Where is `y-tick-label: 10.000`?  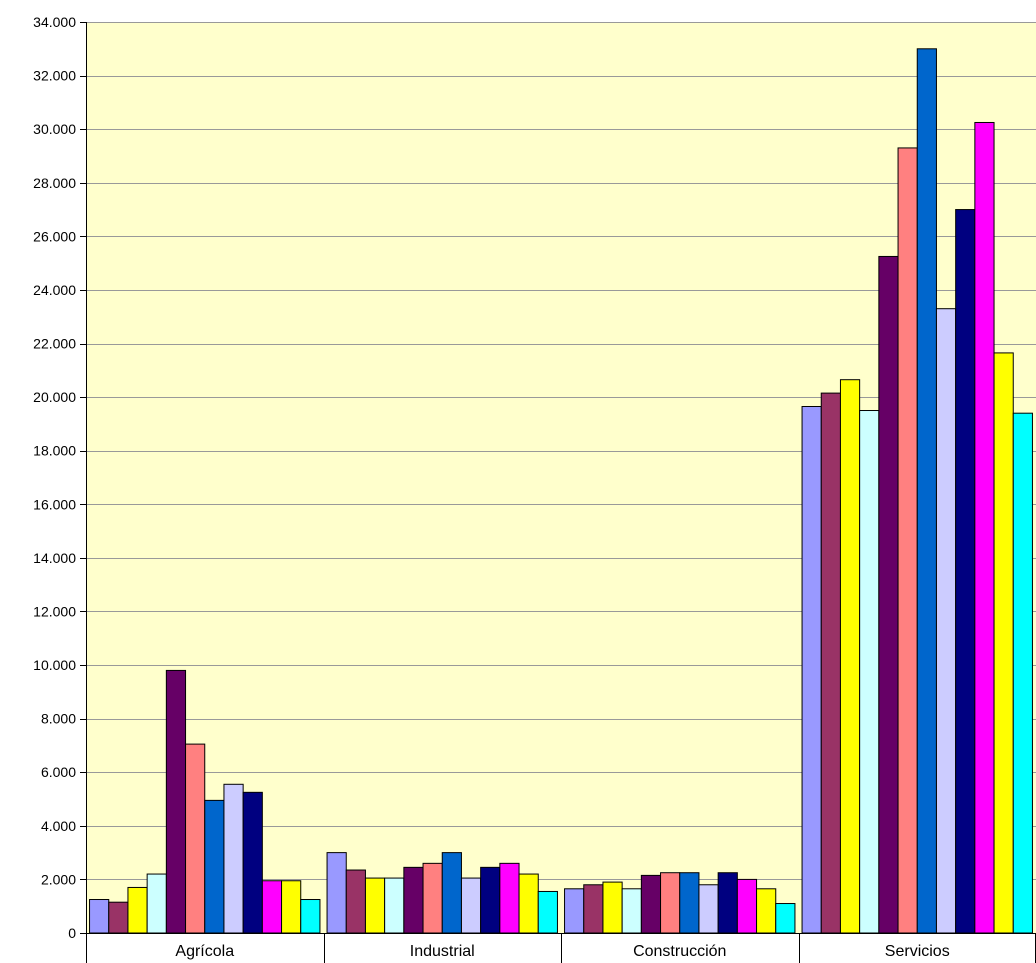
y-tick-label: 10.000 is located at coordinates (54, 665).